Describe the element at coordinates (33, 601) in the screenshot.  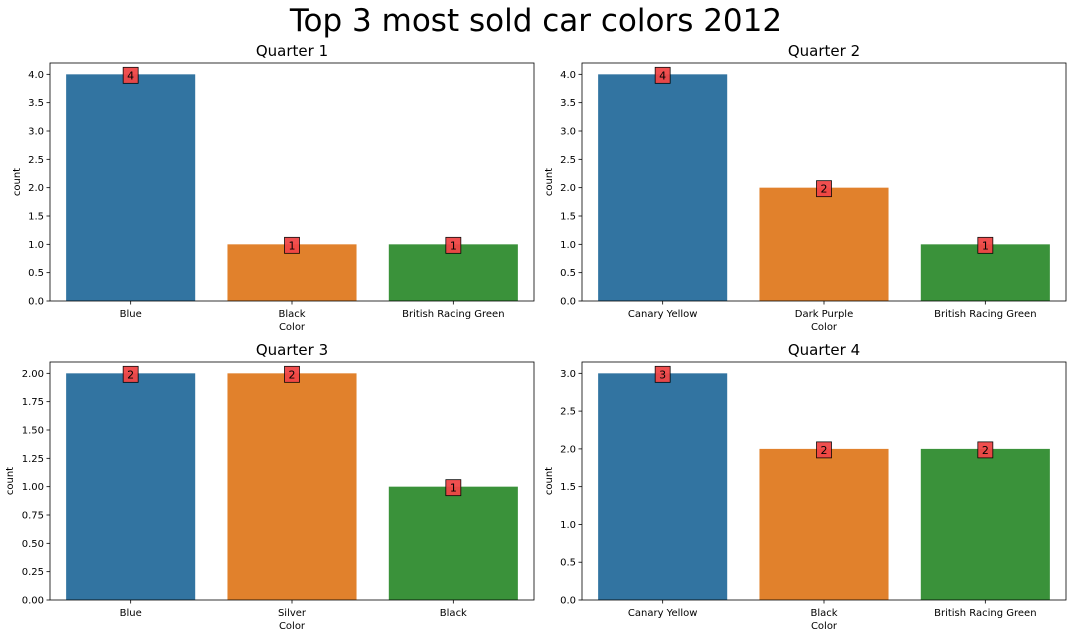
I see `y-tick-label: 0.00` at that location.